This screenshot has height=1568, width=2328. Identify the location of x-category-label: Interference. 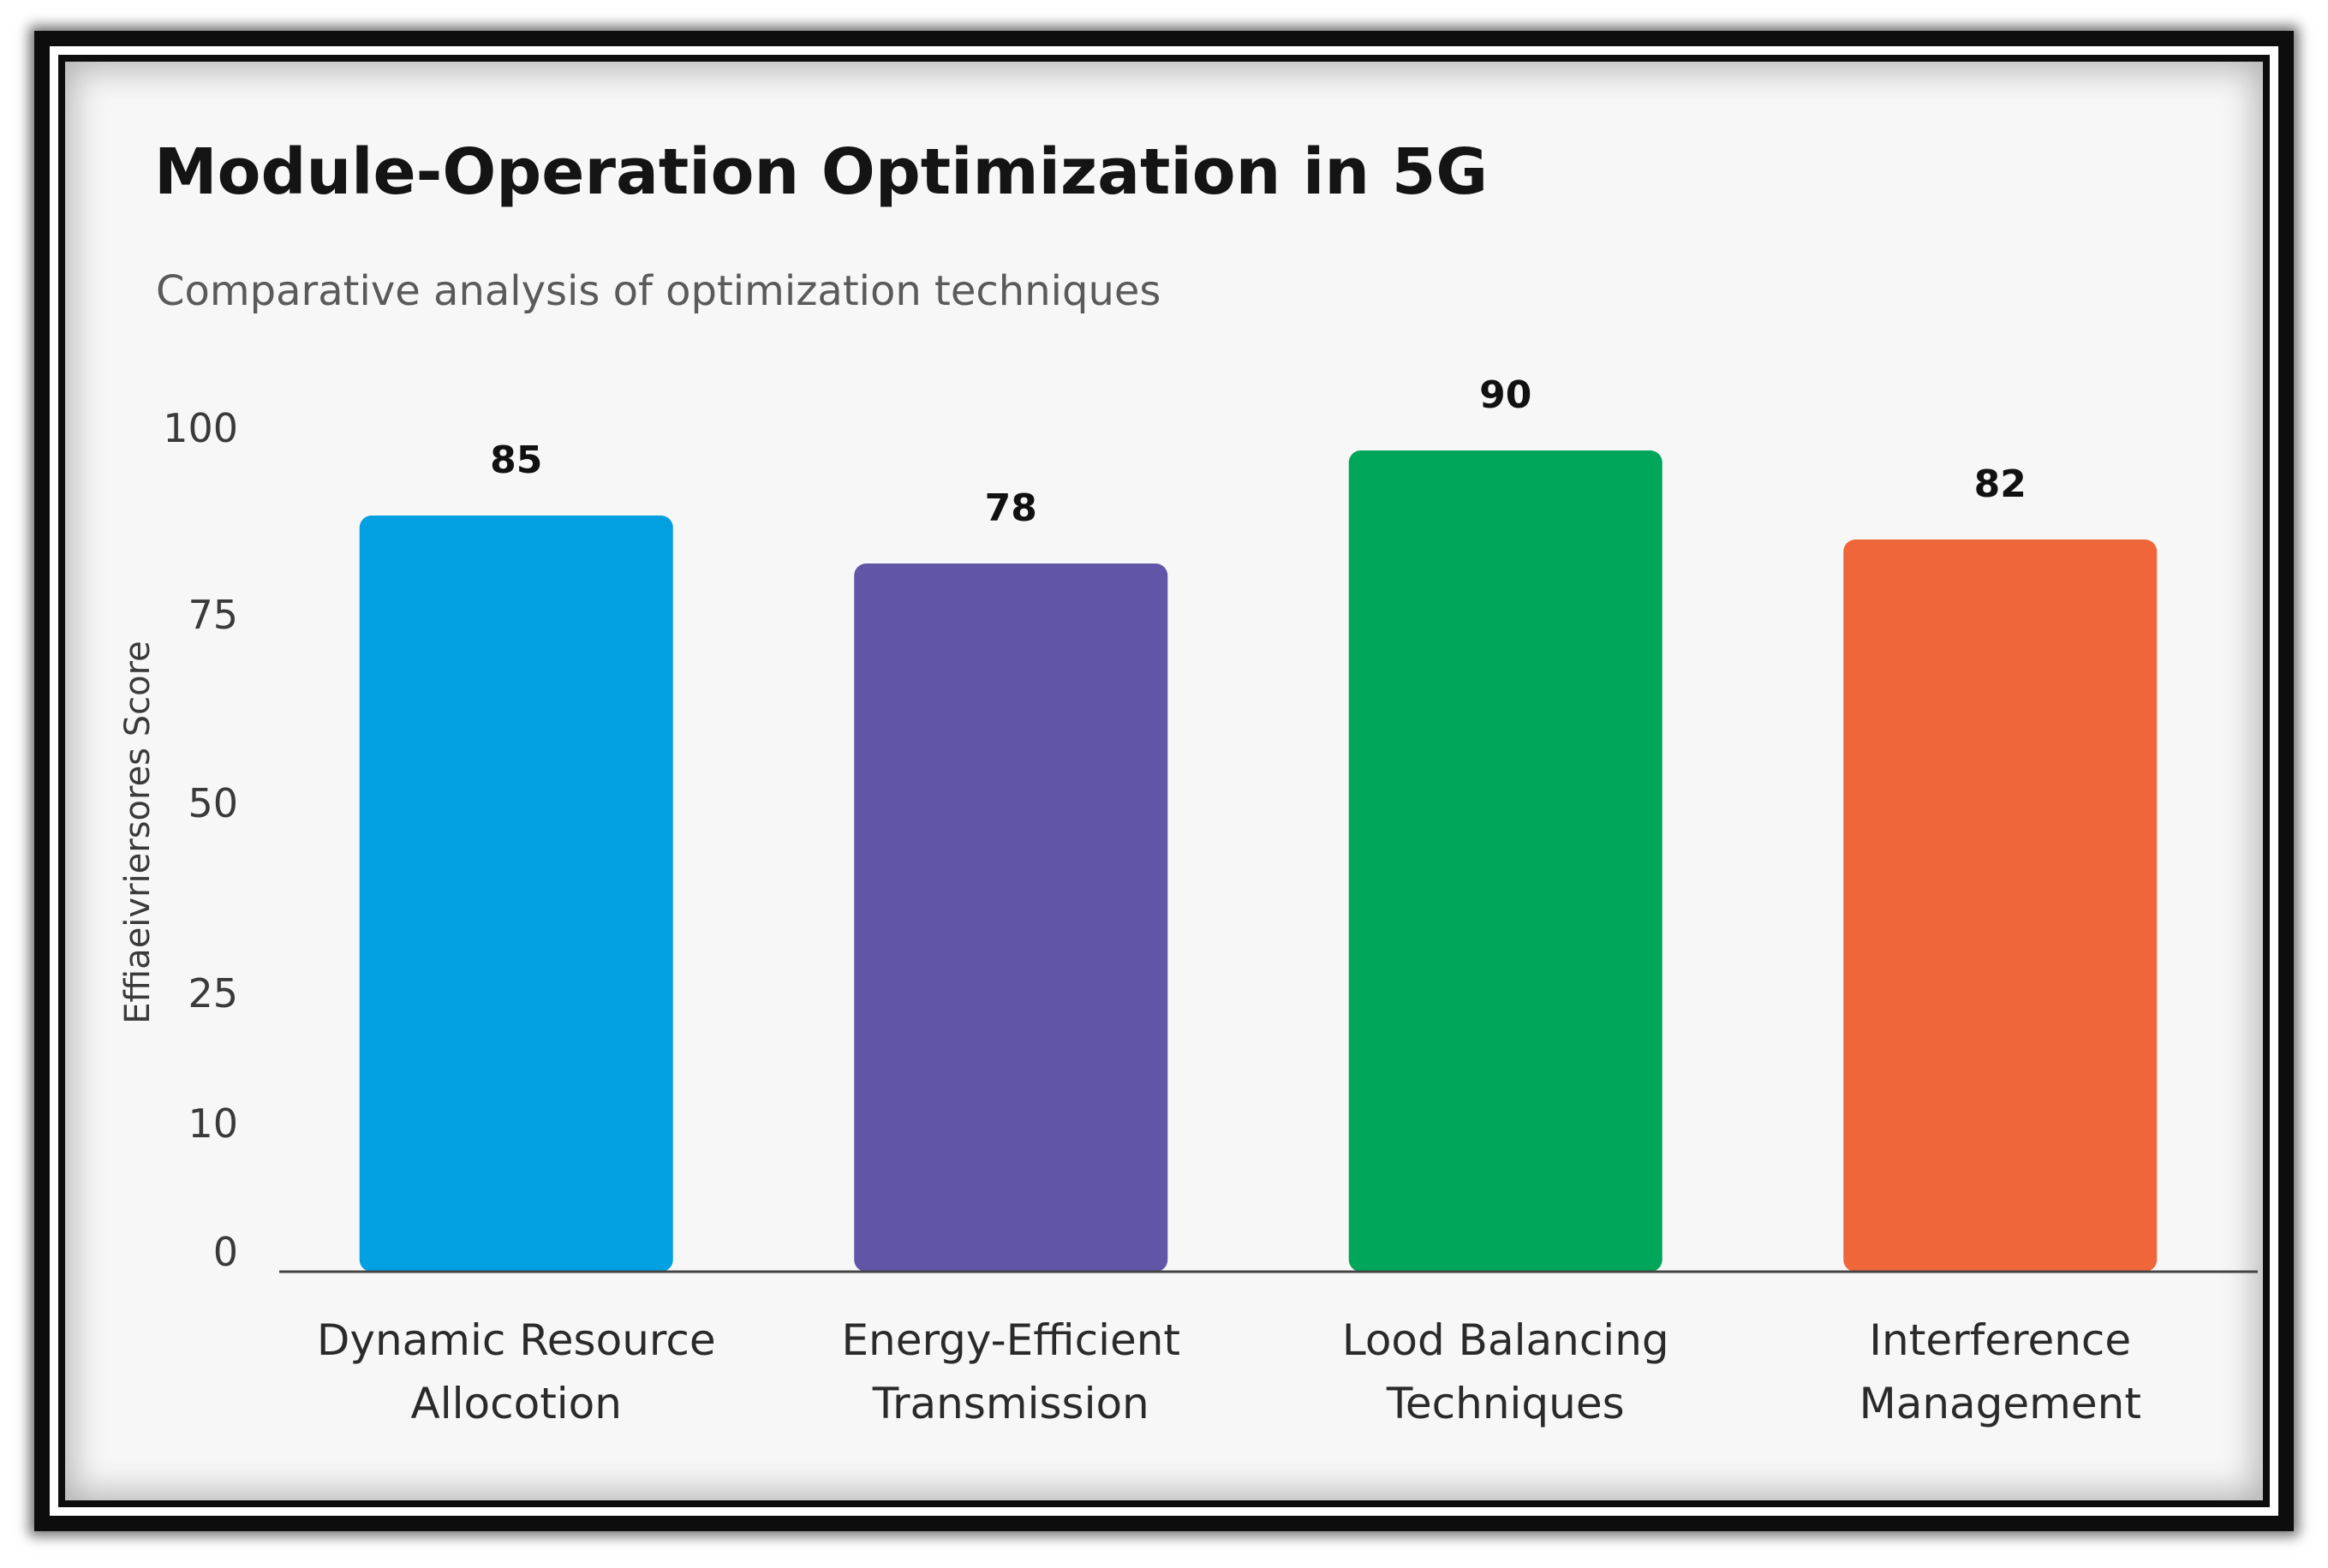
(2000, 1340).